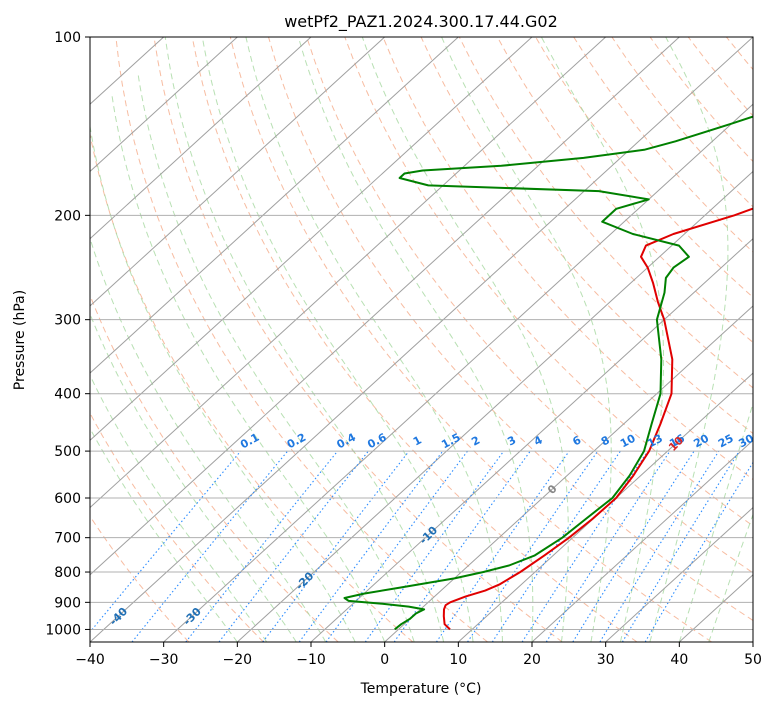 Image resolution: width=775 pixels, height=708 pixels. What do you see at coordinates (67, 38) in the screenshot?
I see `y-tick-label: 100` at bounding box center [67, 38].